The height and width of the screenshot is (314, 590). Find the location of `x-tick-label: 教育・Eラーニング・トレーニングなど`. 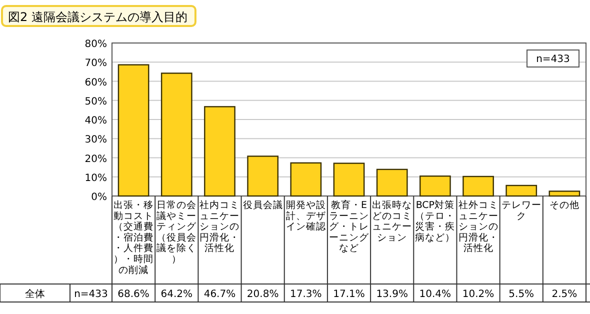

x-tick-label: 教育・Eラーニング・トレーニングなど is located at coordinates (349, 226).